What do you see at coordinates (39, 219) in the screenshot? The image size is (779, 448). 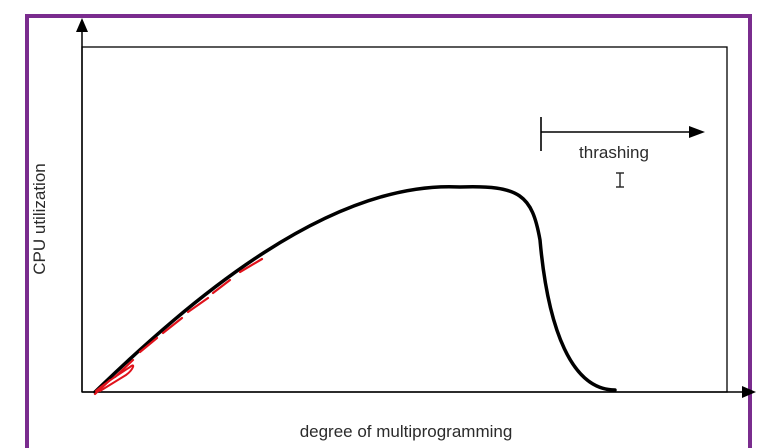 I see `y-axis-label: CPU utilization` at bounding box center [39, 219].